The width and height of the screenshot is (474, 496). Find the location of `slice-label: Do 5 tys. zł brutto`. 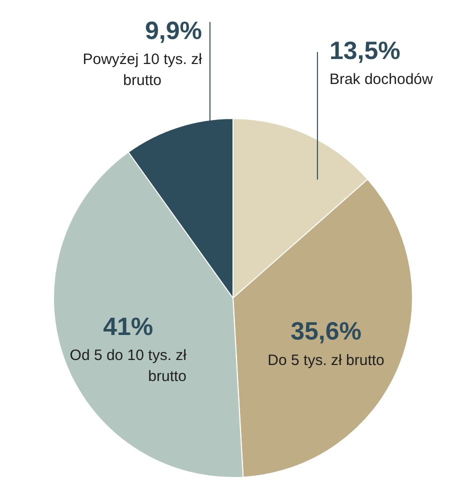

slice-label: Do 5 tys. zł brutto is located at coordinates (326, 360).